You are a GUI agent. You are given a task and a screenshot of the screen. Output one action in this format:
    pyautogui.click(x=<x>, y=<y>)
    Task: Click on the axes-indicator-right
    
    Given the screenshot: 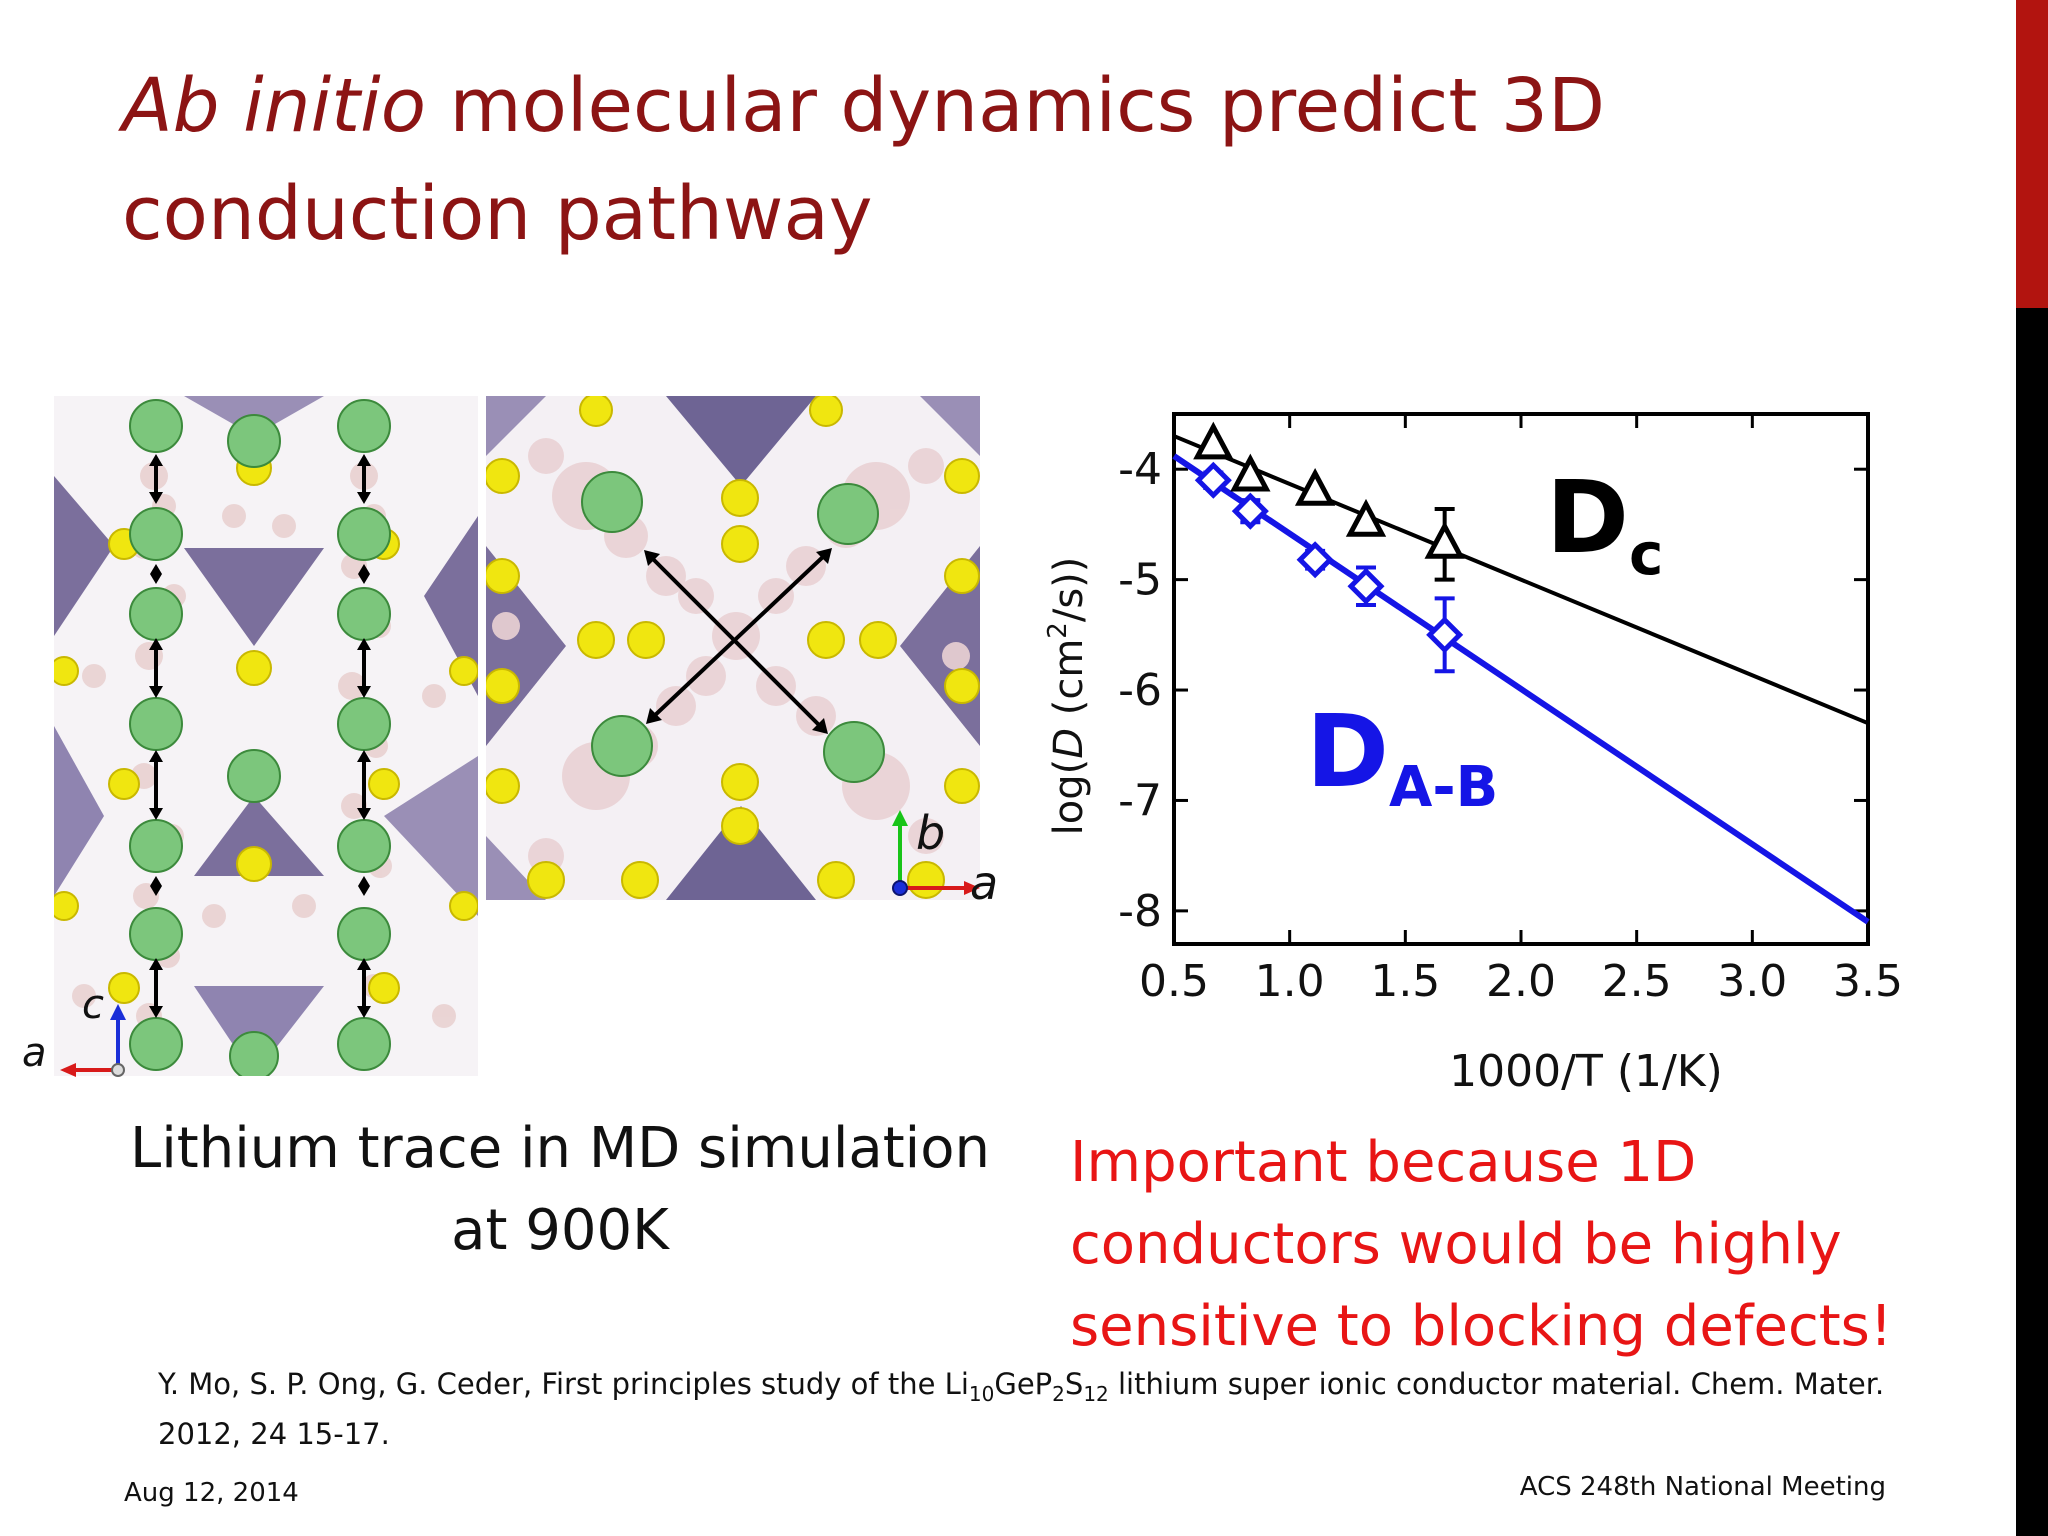 What is the action you would take?
    pyautogui.click(x=936, y=853)
    